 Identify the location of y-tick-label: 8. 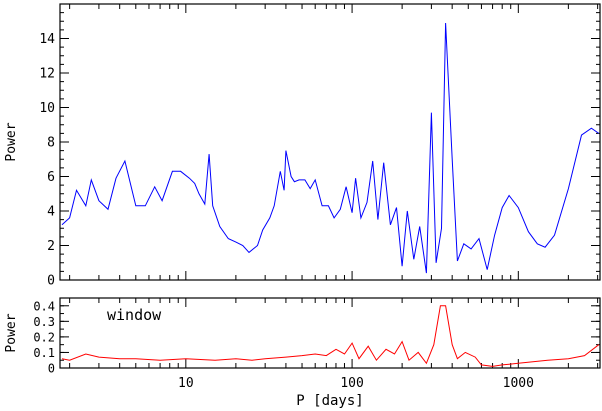
(51, 143).